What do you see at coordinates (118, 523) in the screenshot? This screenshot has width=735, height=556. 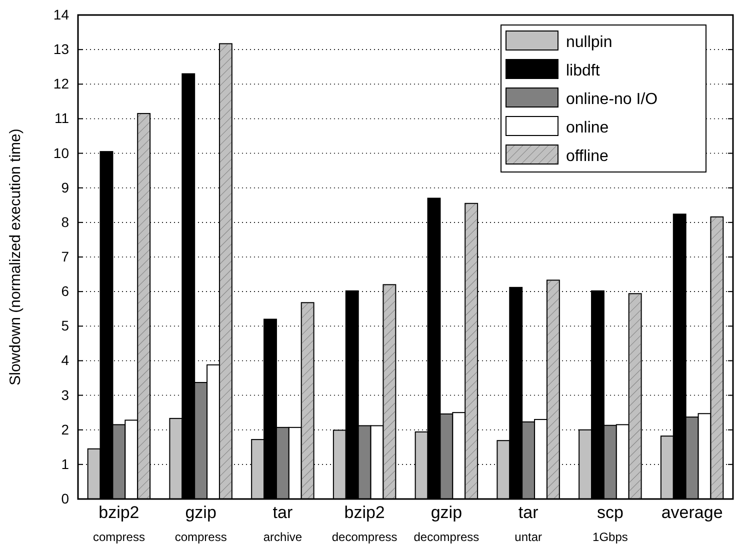 I see `x-tick-label: bzip2 compress` at bounding box center [118, 523].